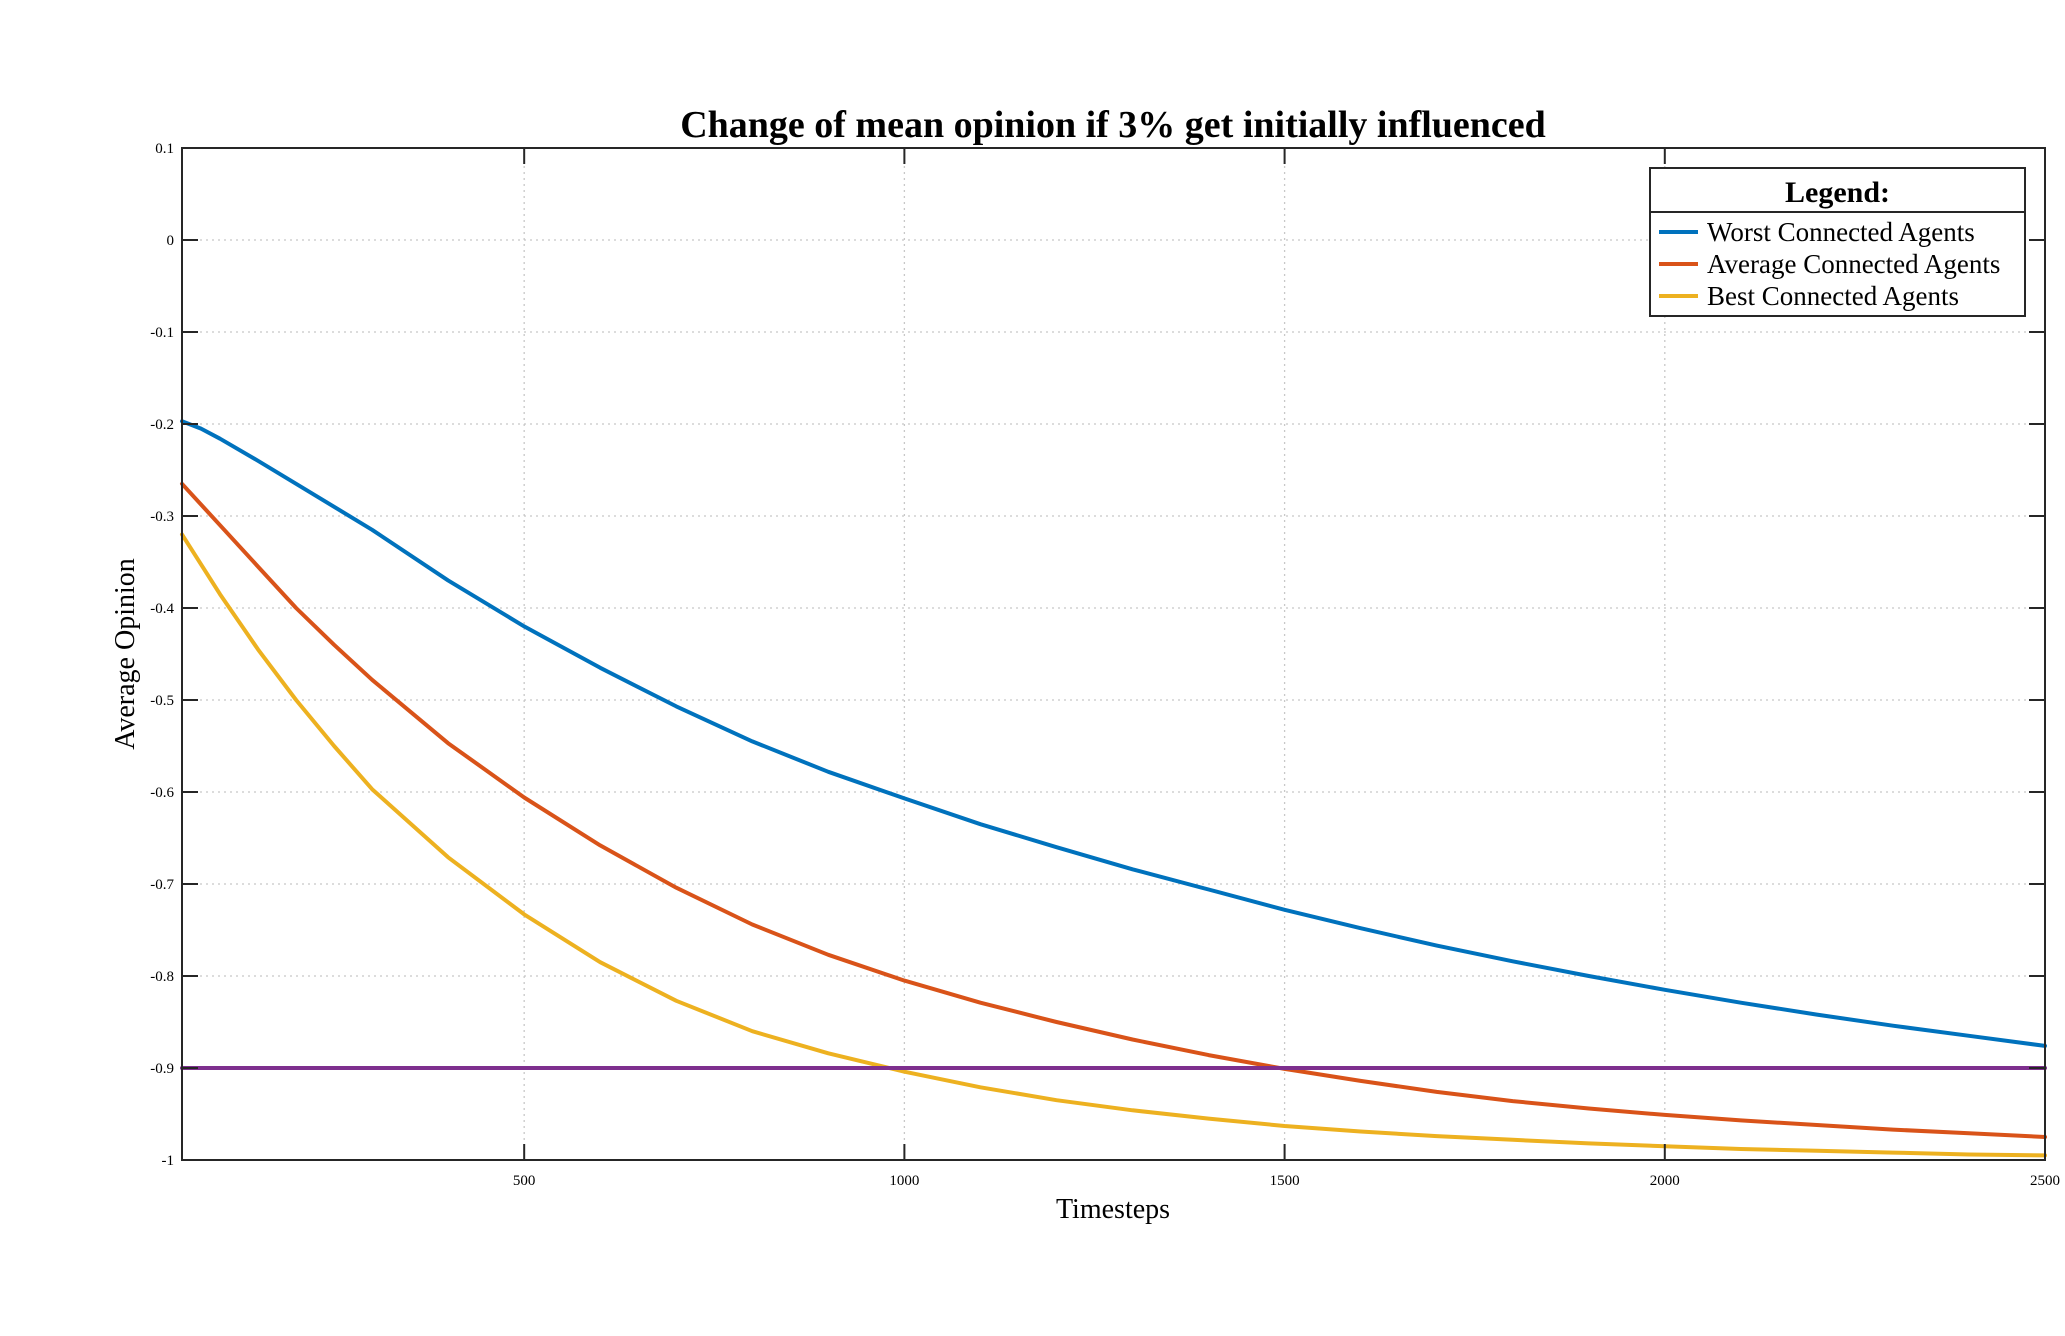 Image resolution: width=2065 pixels, height=1336 pixels. What do you see at coordinates (1837, 192) in the screenshot?
I see `legend-title: Legend:` at bounding box center [1837, 192].